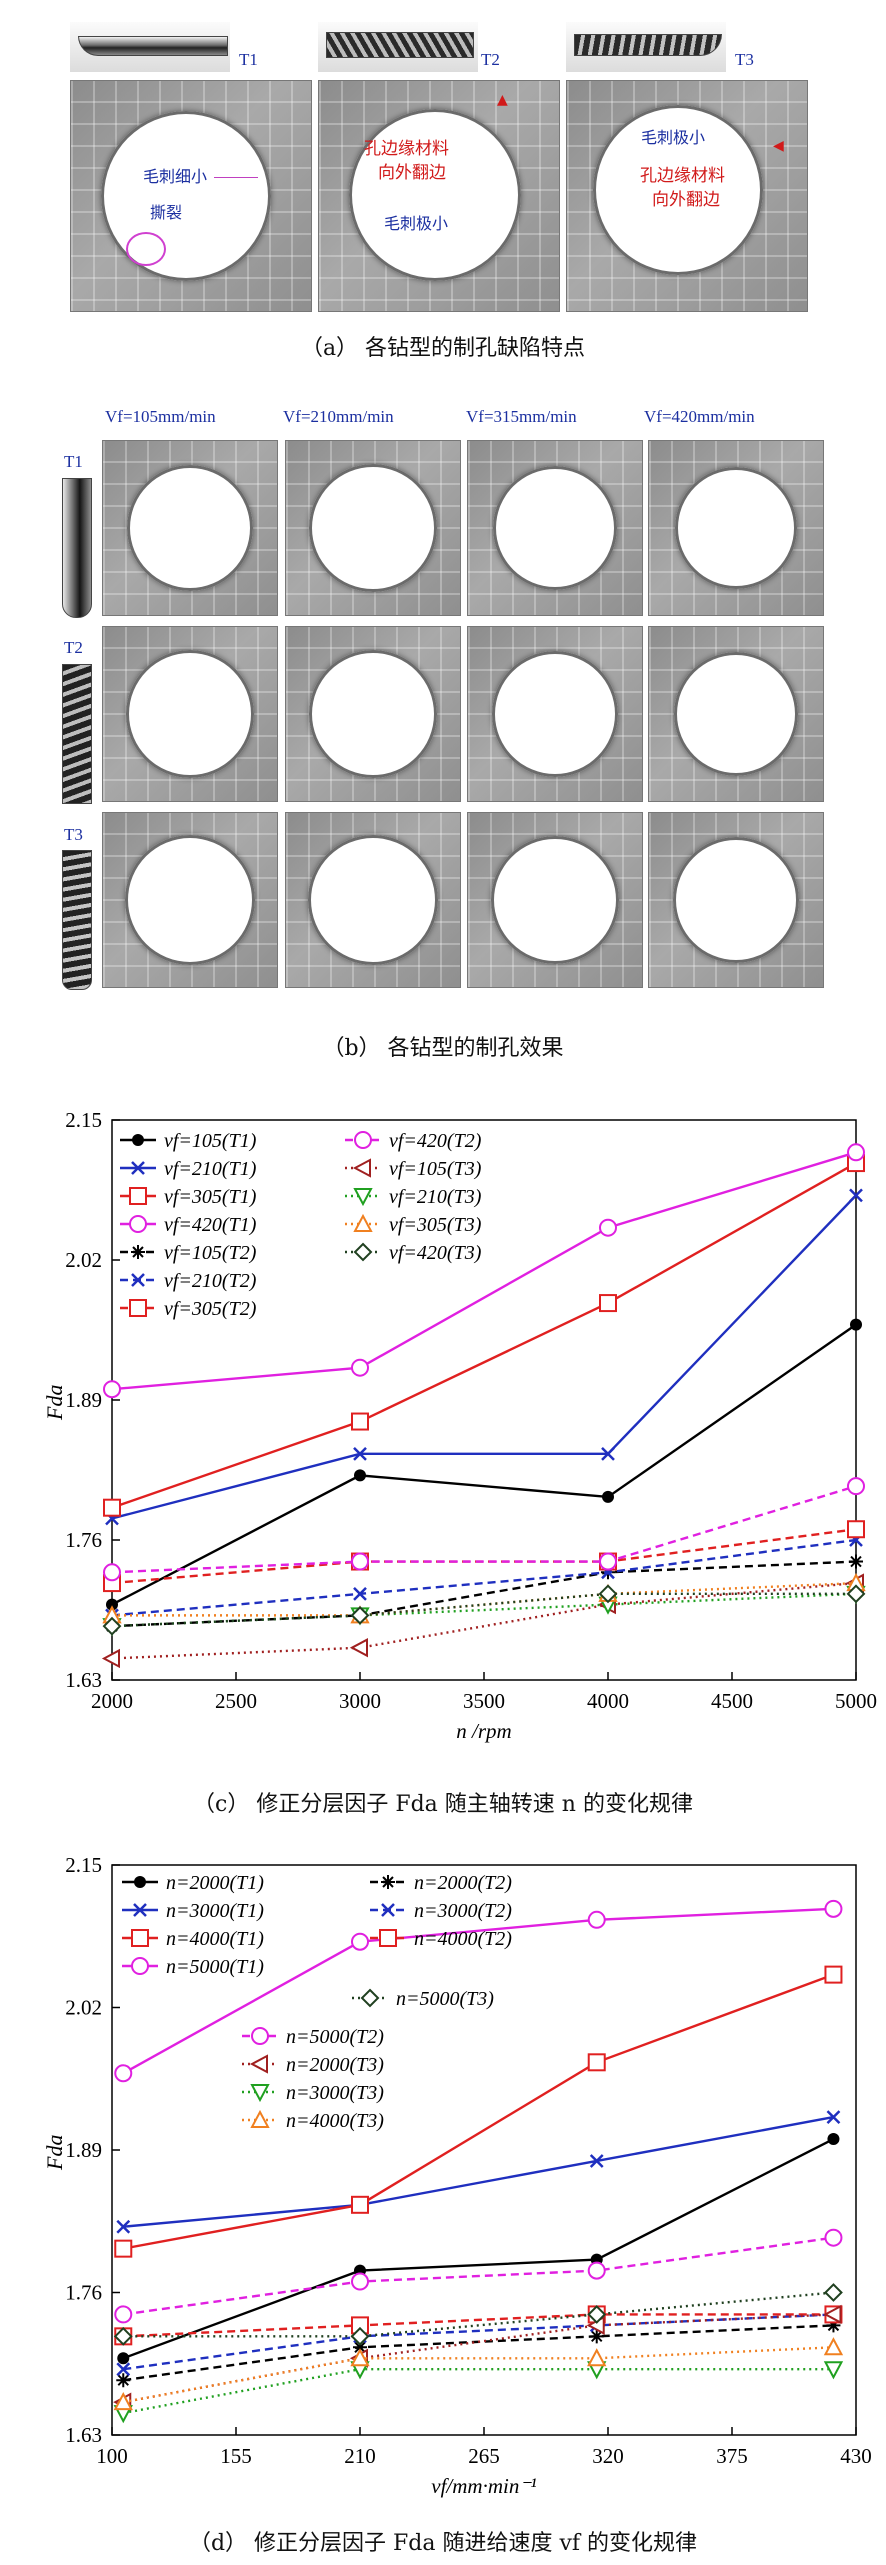 The height and width of the screenshot is (2565, 886). I want to click on y-tick-label: 1.76, so click(83, 2293).